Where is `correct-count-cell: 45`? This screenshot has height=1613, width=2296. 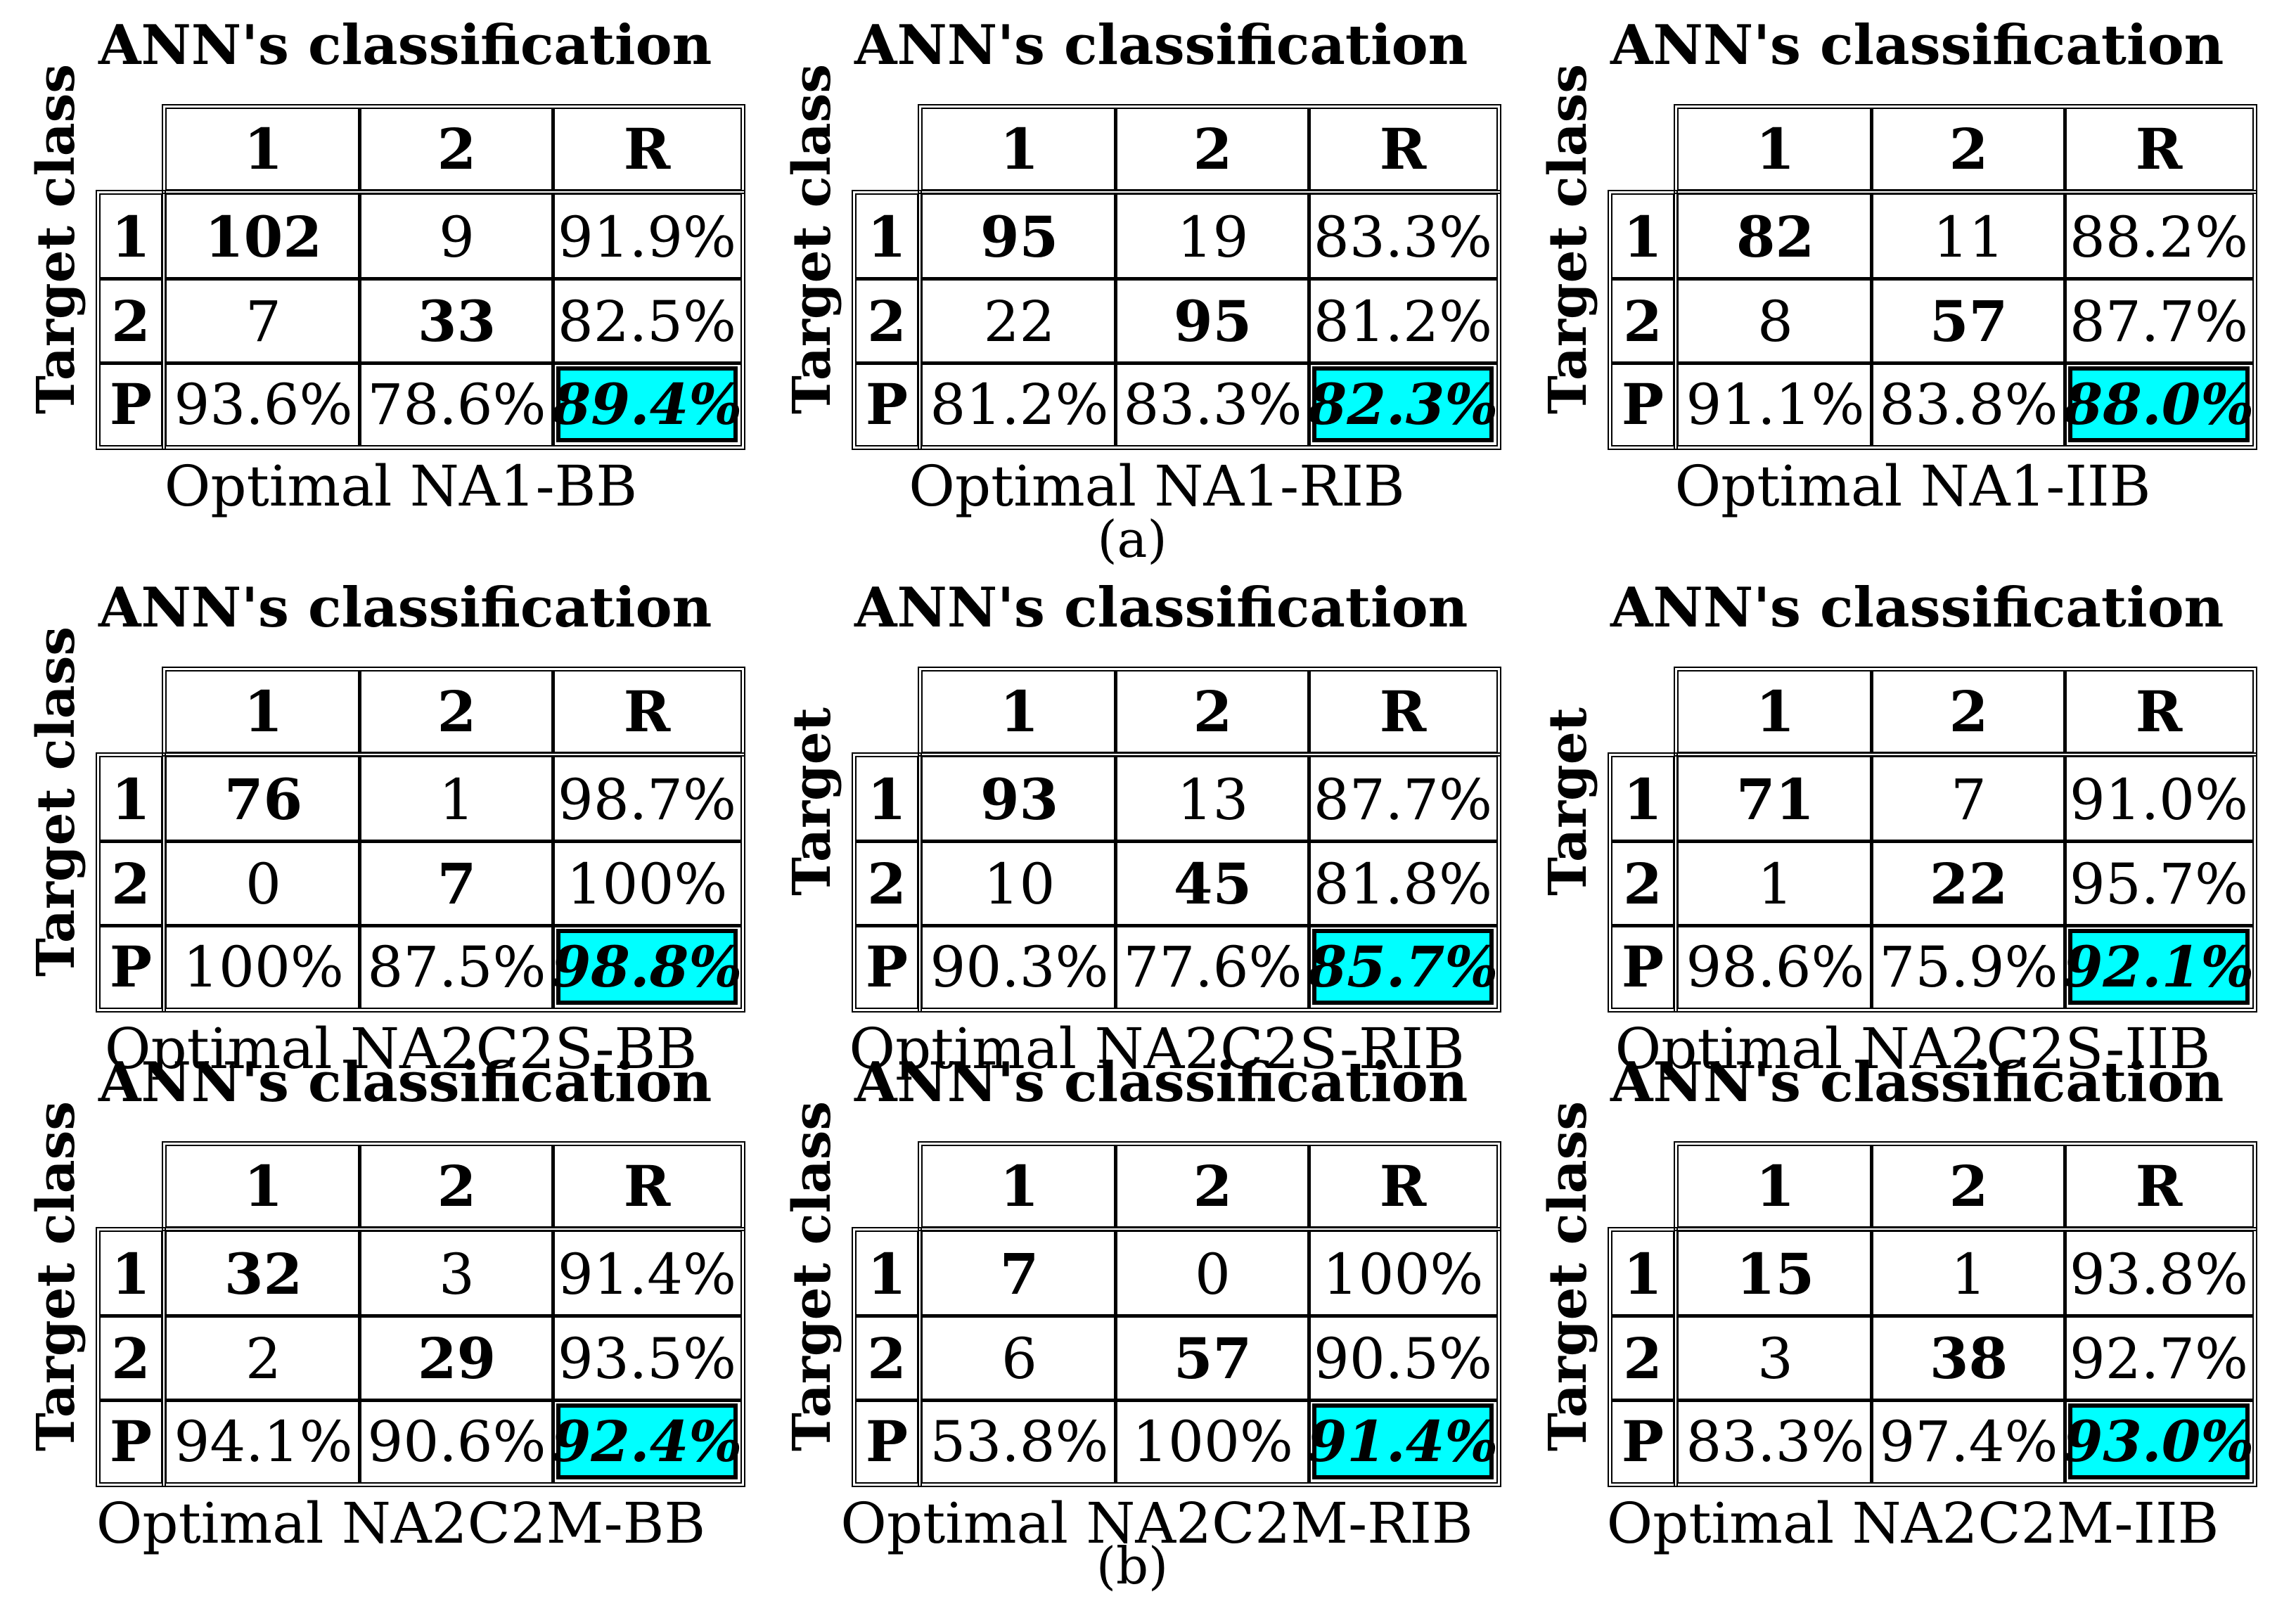
correct-count-cell: 45 is located at coordinates (1212, 884).